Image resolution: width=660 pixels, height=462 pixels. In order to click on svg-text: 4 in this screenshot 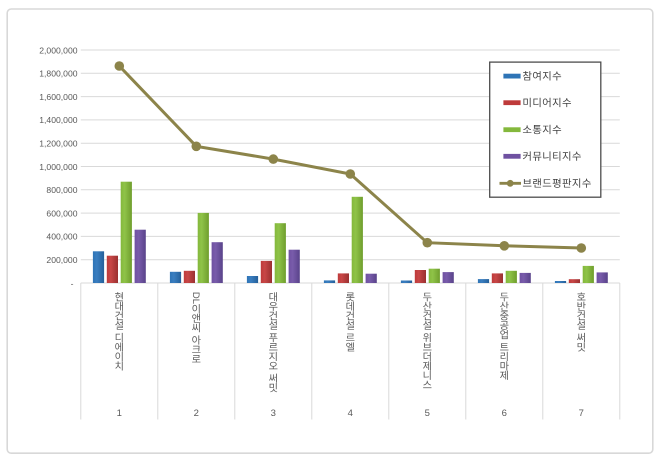, I will do `click(350, 413)`.